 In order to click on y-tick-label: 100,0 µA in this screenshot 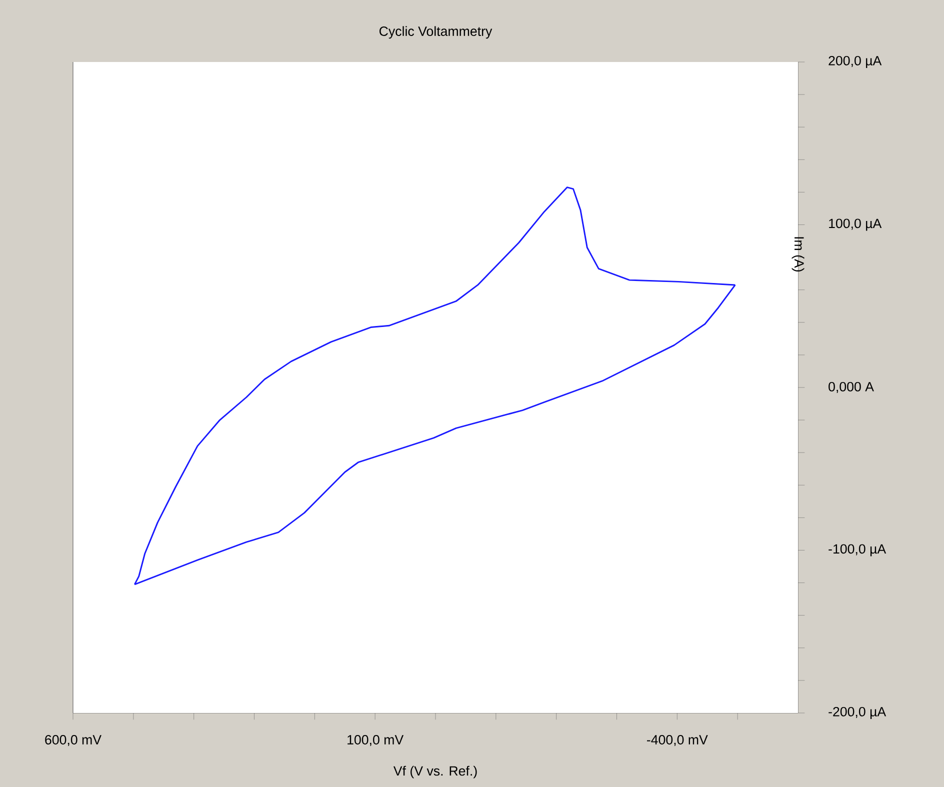, I will do `click(855, 224)`.